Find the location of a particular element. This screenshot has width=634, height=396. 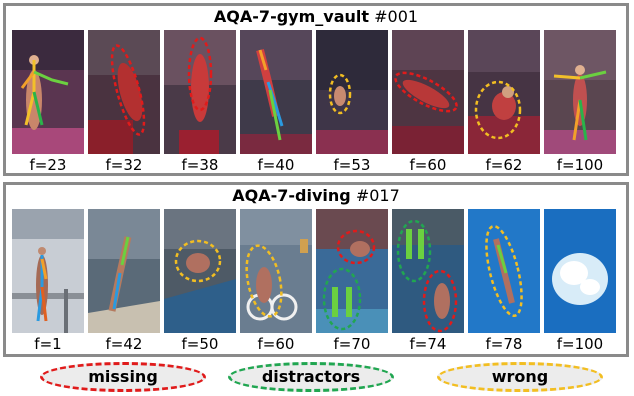

frame-label: f=1 is located at coordinates (48, 344).